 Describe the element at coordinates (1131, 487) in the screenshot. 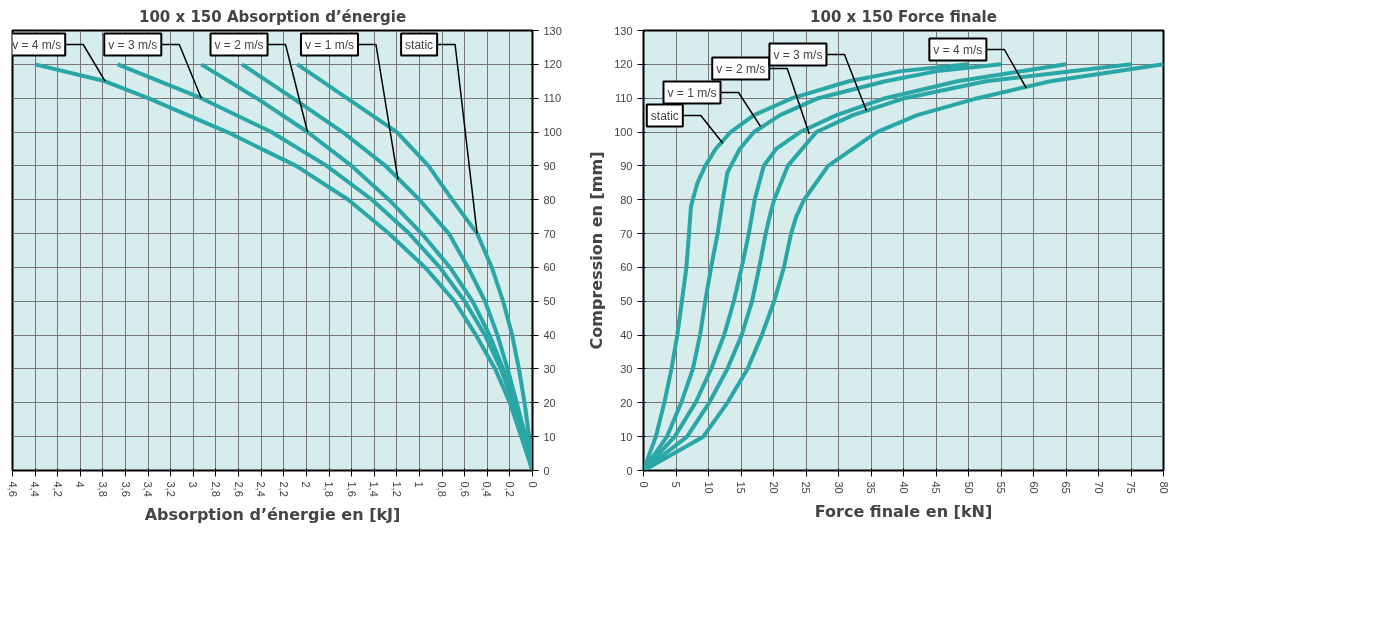

I see `x-tick-label: 75` at that location.